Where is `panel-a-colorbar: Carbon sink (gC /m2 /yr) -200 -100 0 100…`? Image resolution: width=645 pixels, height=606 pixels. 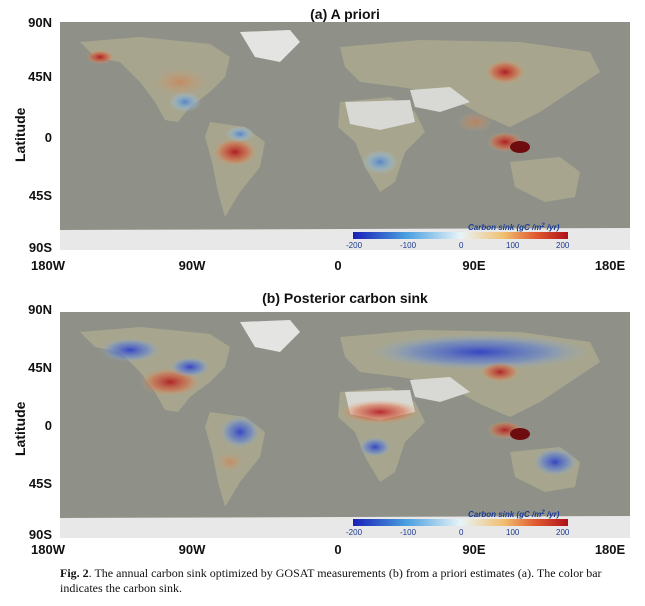
panel-a-colorbar: Carbon sink (gC /m2 /yr) -200 -100 0 100… is located at coordinates (458, 236).